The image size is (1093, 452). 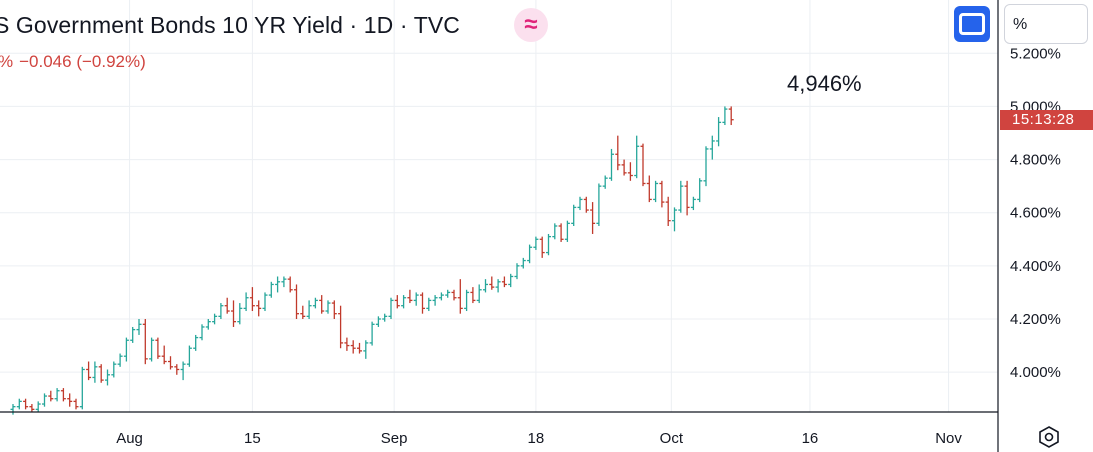 What do you see at coordinates (82, 61) in the screenshot?
I see `change-value: −0.046 (−0.92%)` at bounding box center [82, 61].